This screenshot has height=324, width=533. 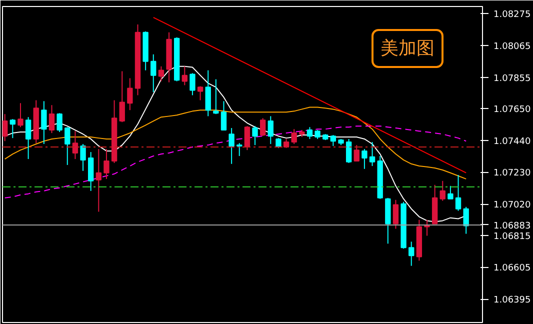 What do you see at coordinates (512, 226) in the screenshot?
I see `ref-line-label: 1.06883` at bounding box center [512, 226].